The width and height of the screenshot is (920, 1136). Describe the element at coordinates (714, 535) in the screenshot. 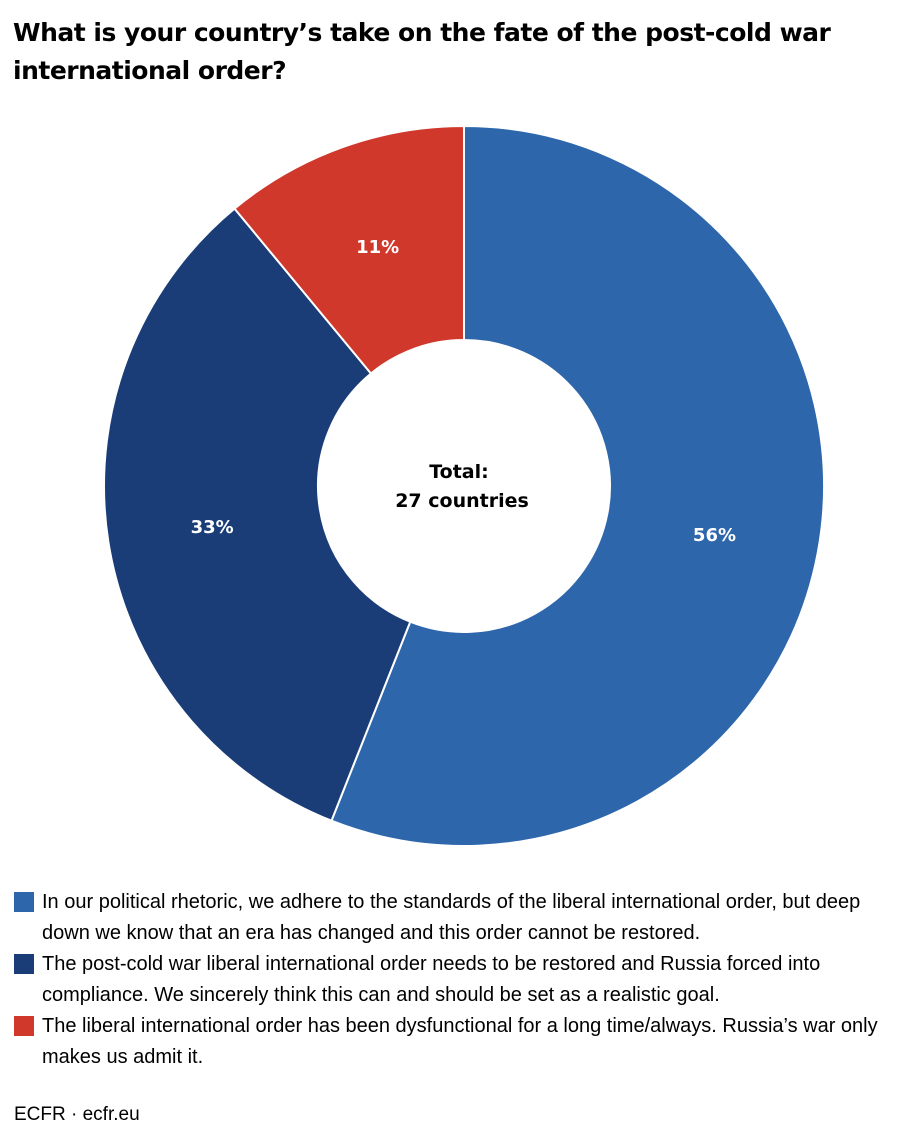

I see `slice-value-label: 56%` at that location.